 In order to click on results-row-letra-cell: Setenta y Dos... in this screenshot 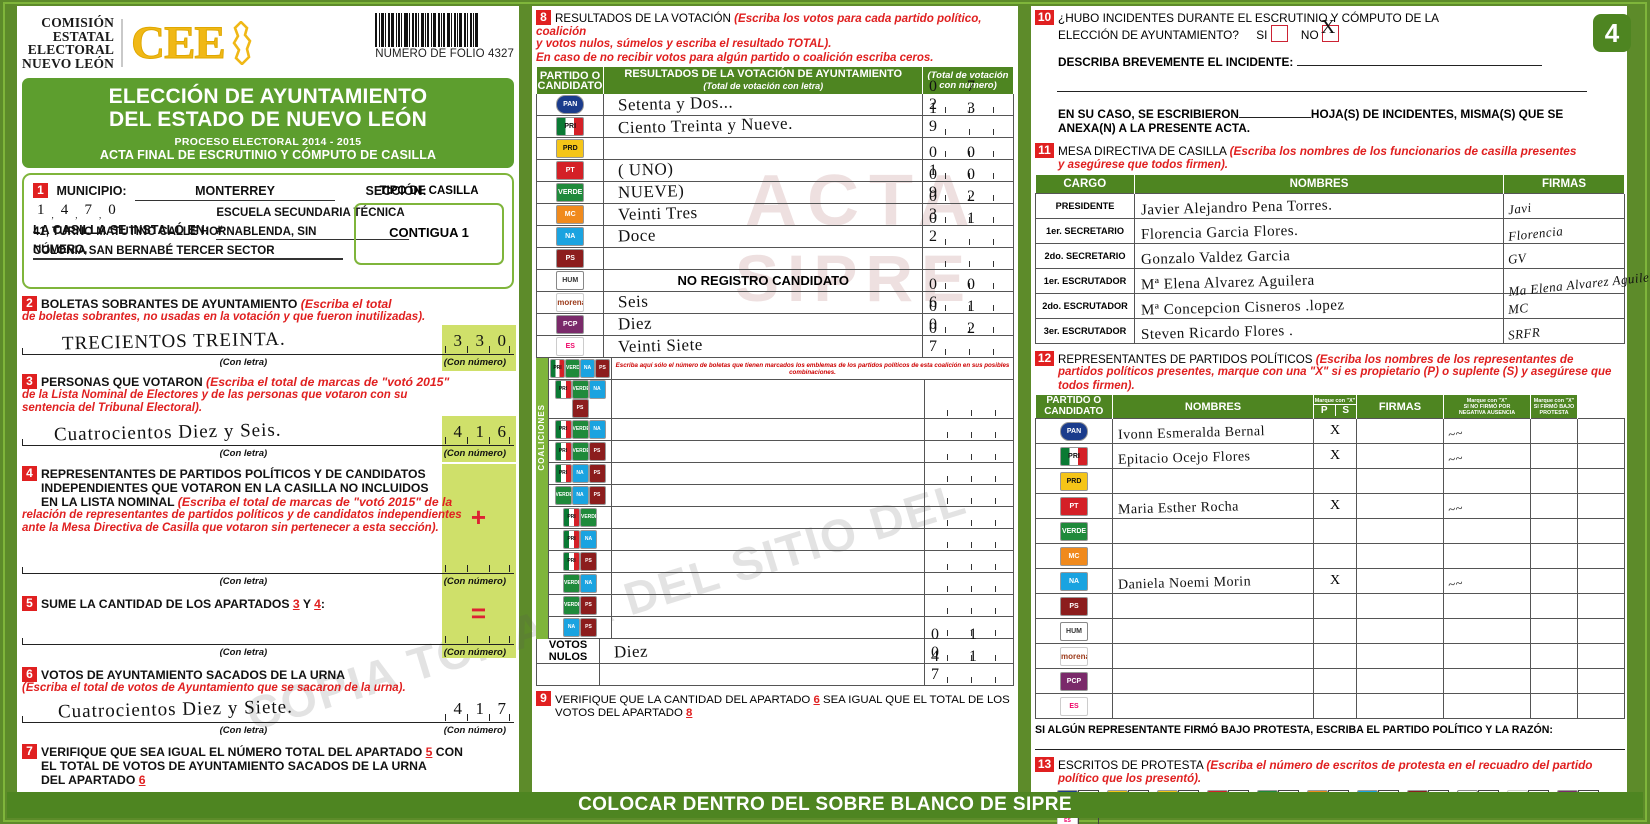, I will do `click(763, 104)`.